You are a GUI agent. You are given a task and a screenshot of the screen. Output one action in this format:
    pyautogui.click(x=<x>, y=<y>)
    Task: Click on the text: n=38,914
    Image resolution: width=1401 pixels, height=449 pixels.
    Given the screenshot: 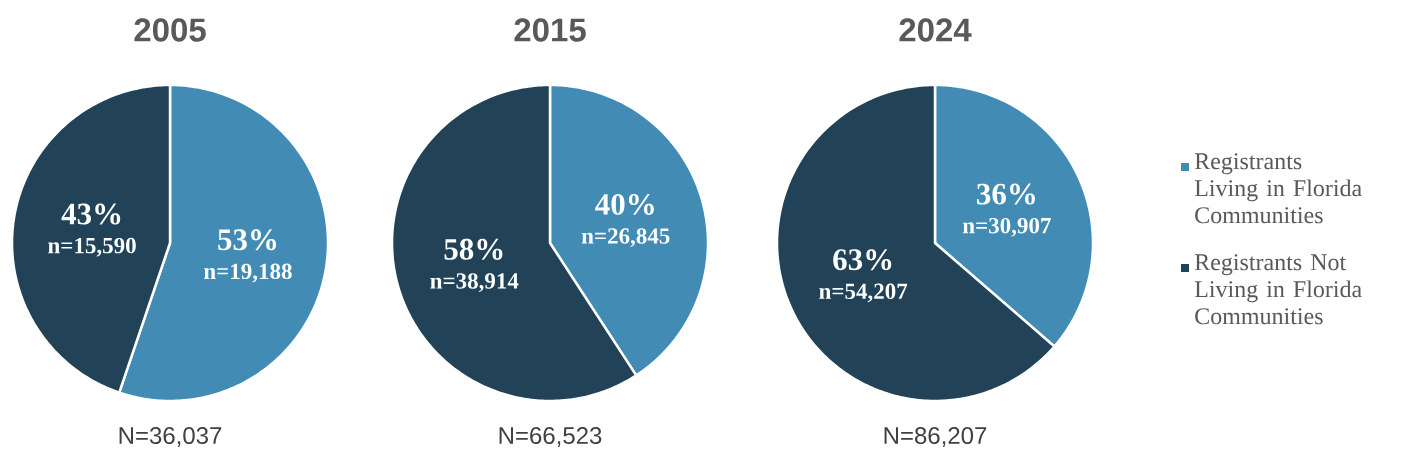 What is the action you would take?
    pyautogui.click(x=474, y=283)
    